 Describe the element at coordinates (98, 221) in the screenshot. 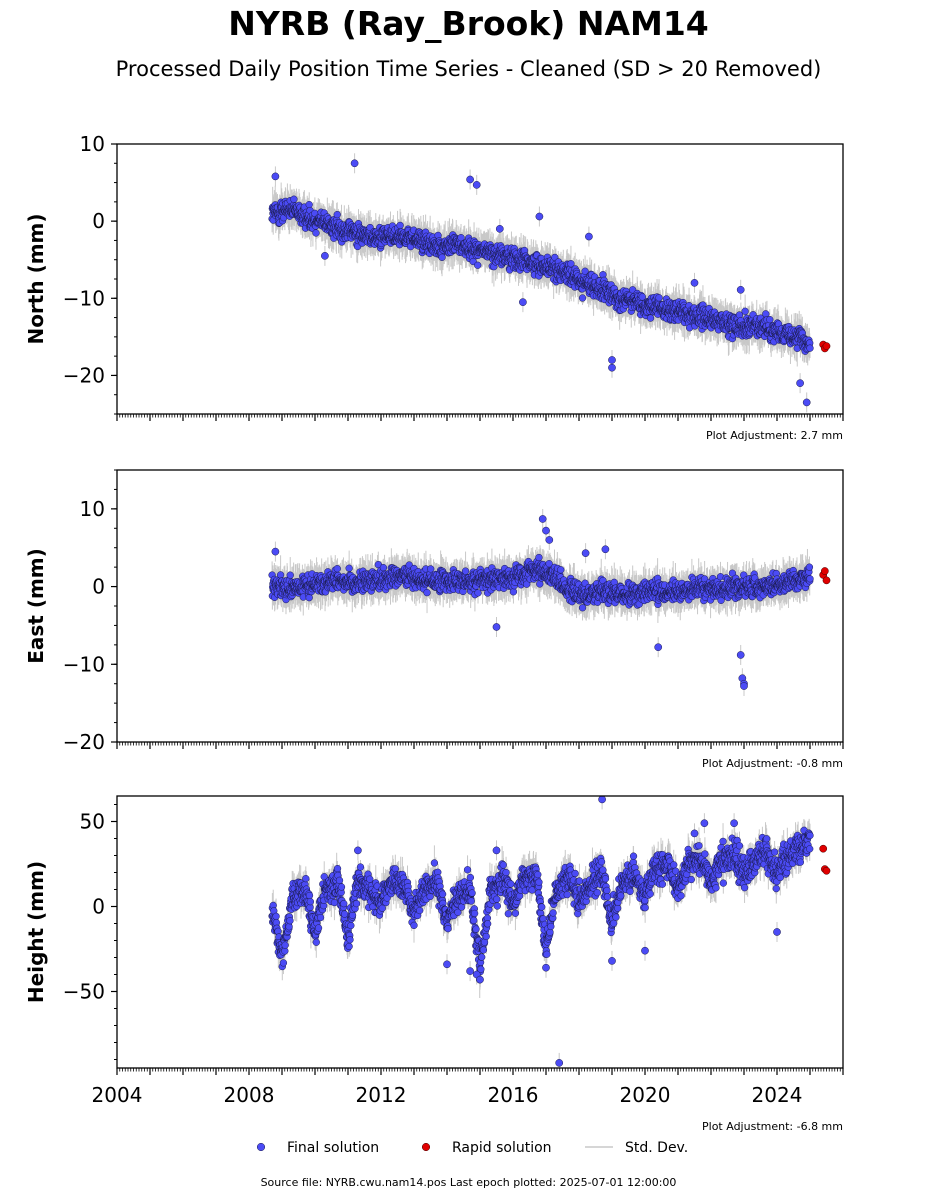

I see `north-ytick-label: 0` at that location.